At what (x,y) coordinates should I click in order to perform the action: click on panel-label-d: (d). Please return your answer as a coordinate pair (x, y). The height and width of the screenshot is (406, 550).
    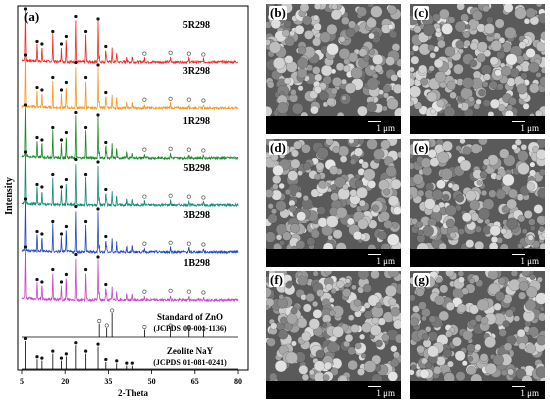
    Looking at the image, I should click on (278, 147).